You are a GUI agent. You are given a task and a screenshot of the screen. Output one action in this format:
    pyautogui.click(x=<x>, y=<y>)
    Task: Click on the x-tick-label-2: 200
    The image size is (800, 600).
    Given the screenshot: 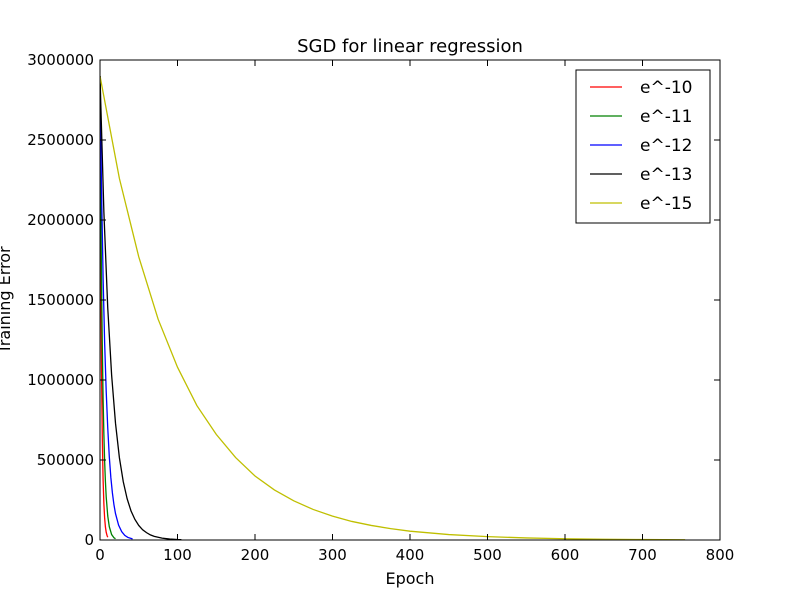 What is the action you would take?
    pyautogui.click(x=255, y=555)
    